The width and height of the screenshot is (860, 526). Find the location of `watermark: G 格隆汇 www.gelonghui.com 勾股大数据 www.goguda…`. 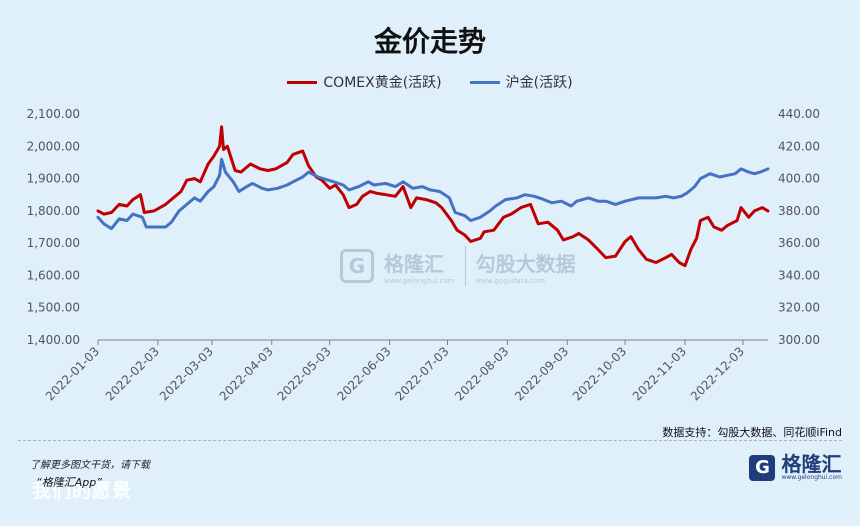

watermark: G 格隆汇 www.gelonghui.com 勾股大数据 www.goguda… is located at coordinates (458, 266).